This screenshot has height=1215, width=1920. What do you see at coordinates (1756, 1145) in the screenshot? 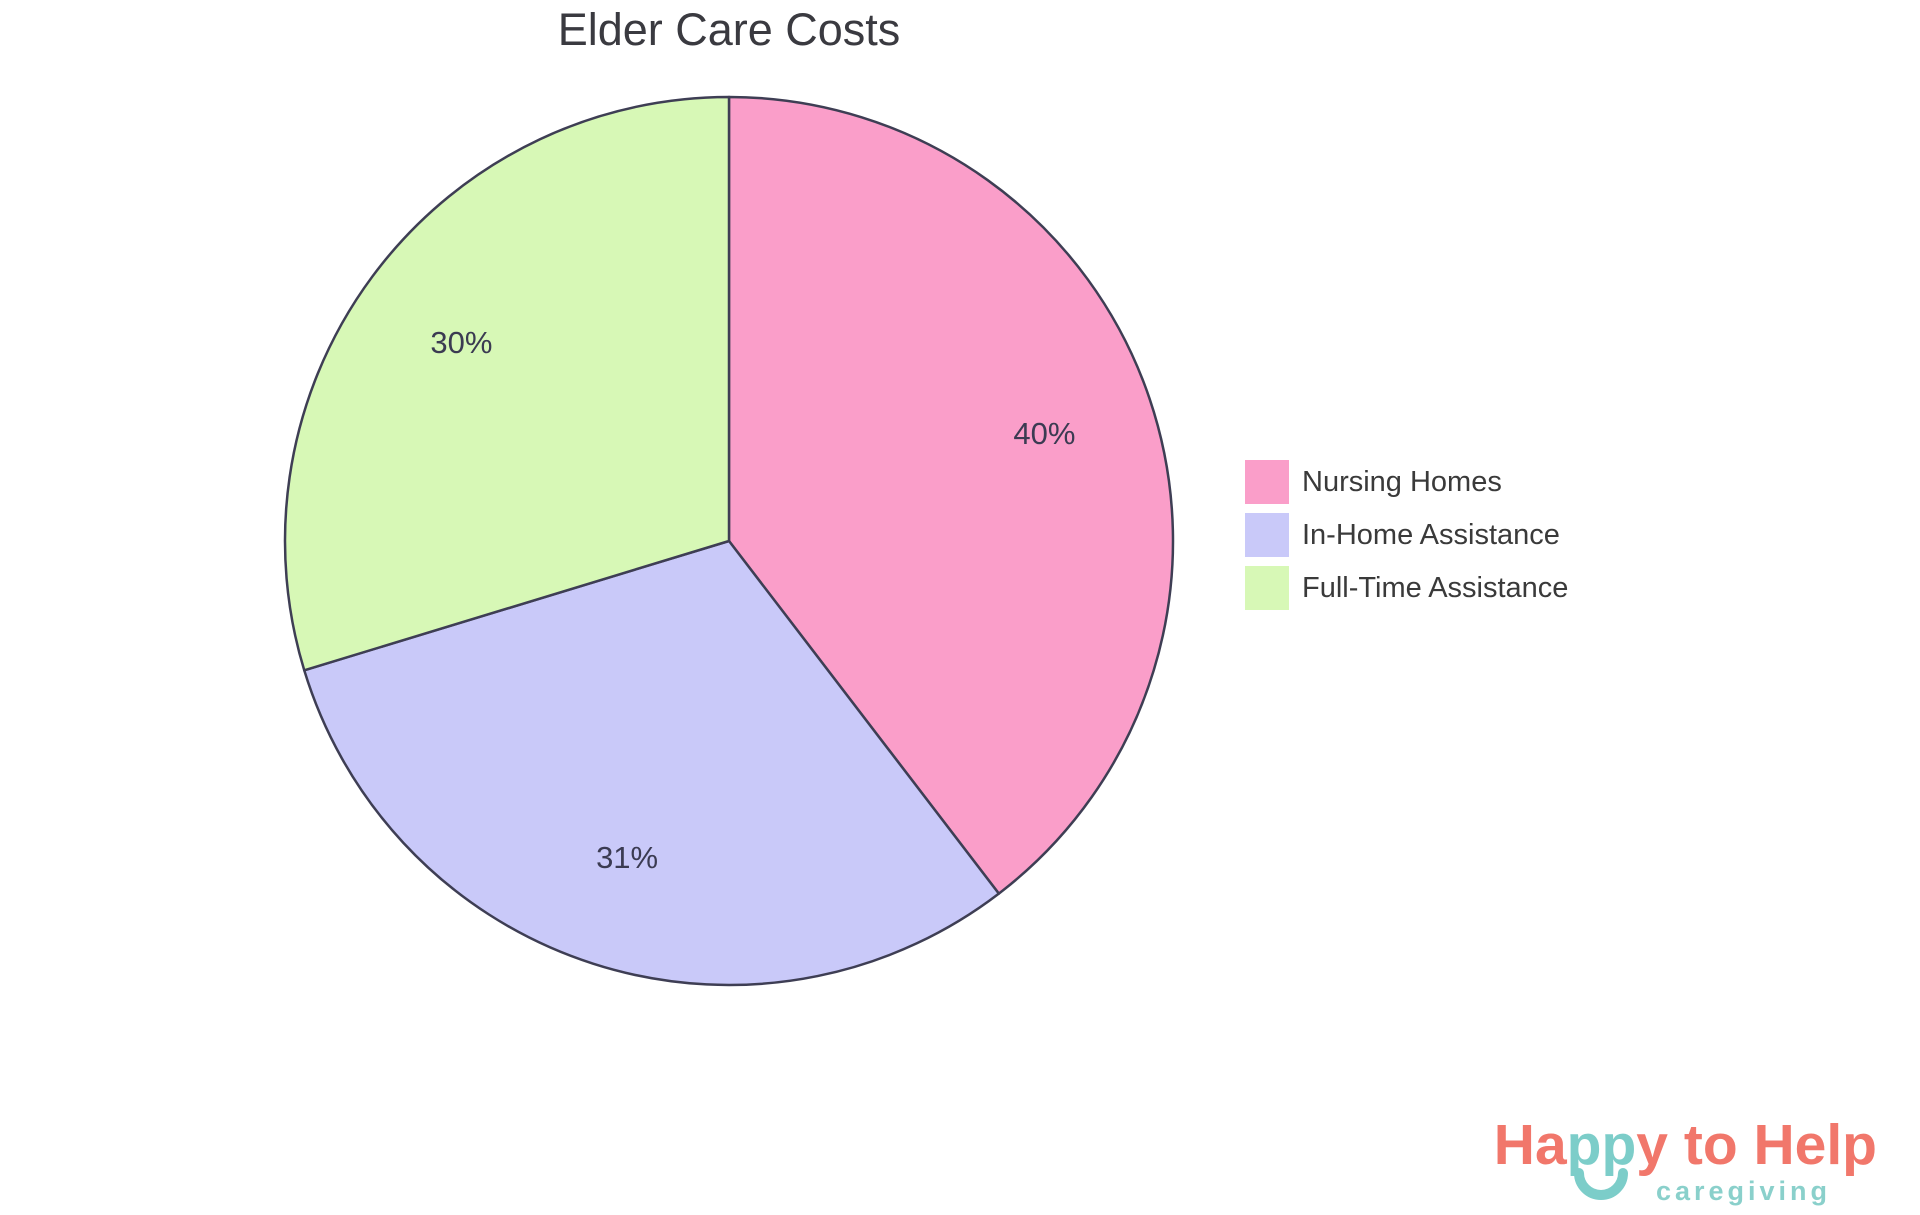
I see `brand-text-y-to-help: y to Help` at bounding box center [1756, 1145].